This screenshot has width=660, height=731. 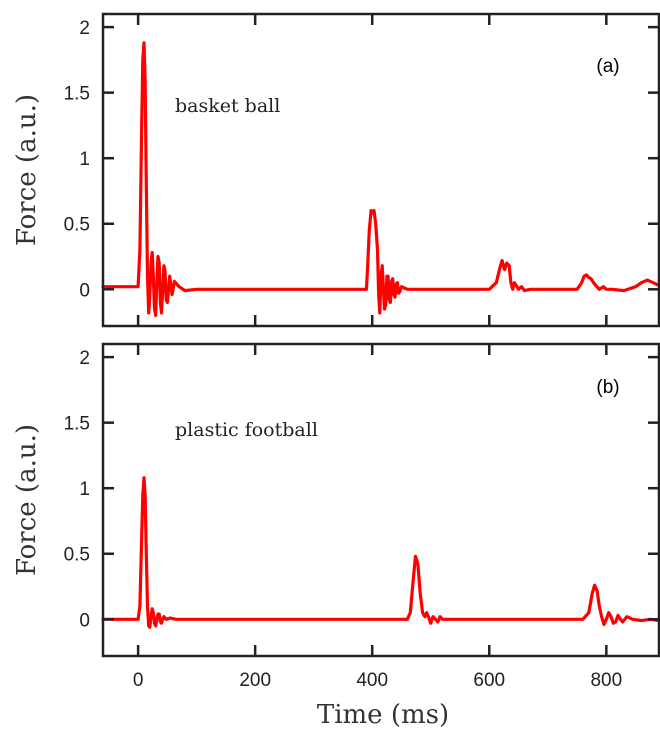 I want to click on panel-b-label: (b), so click(x=607, y=387).